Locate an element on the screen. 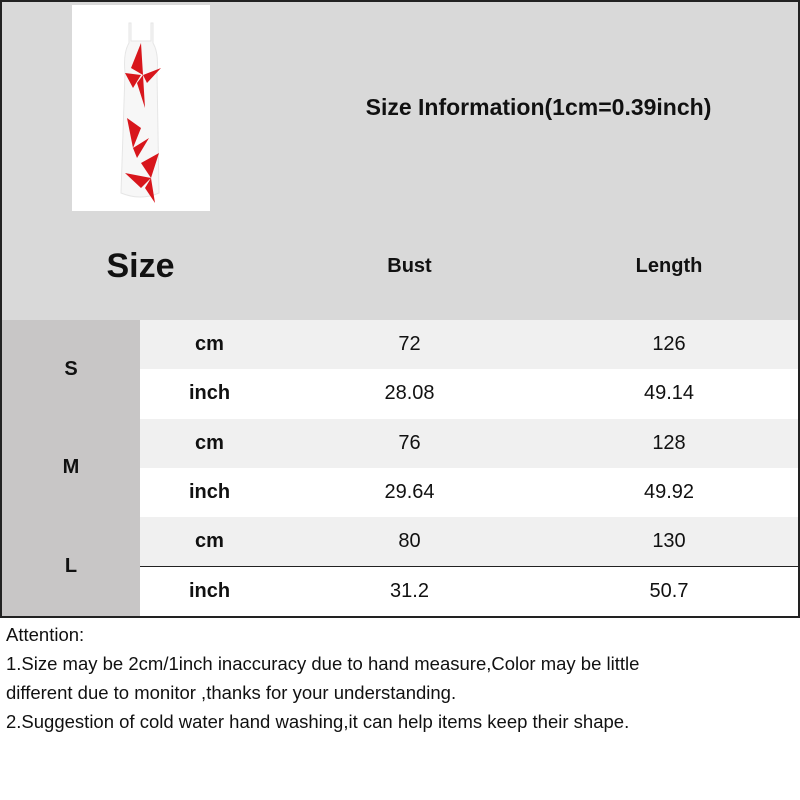 This screenshot has width=800, height=800. dress-image is located at coordinates (140, 112).